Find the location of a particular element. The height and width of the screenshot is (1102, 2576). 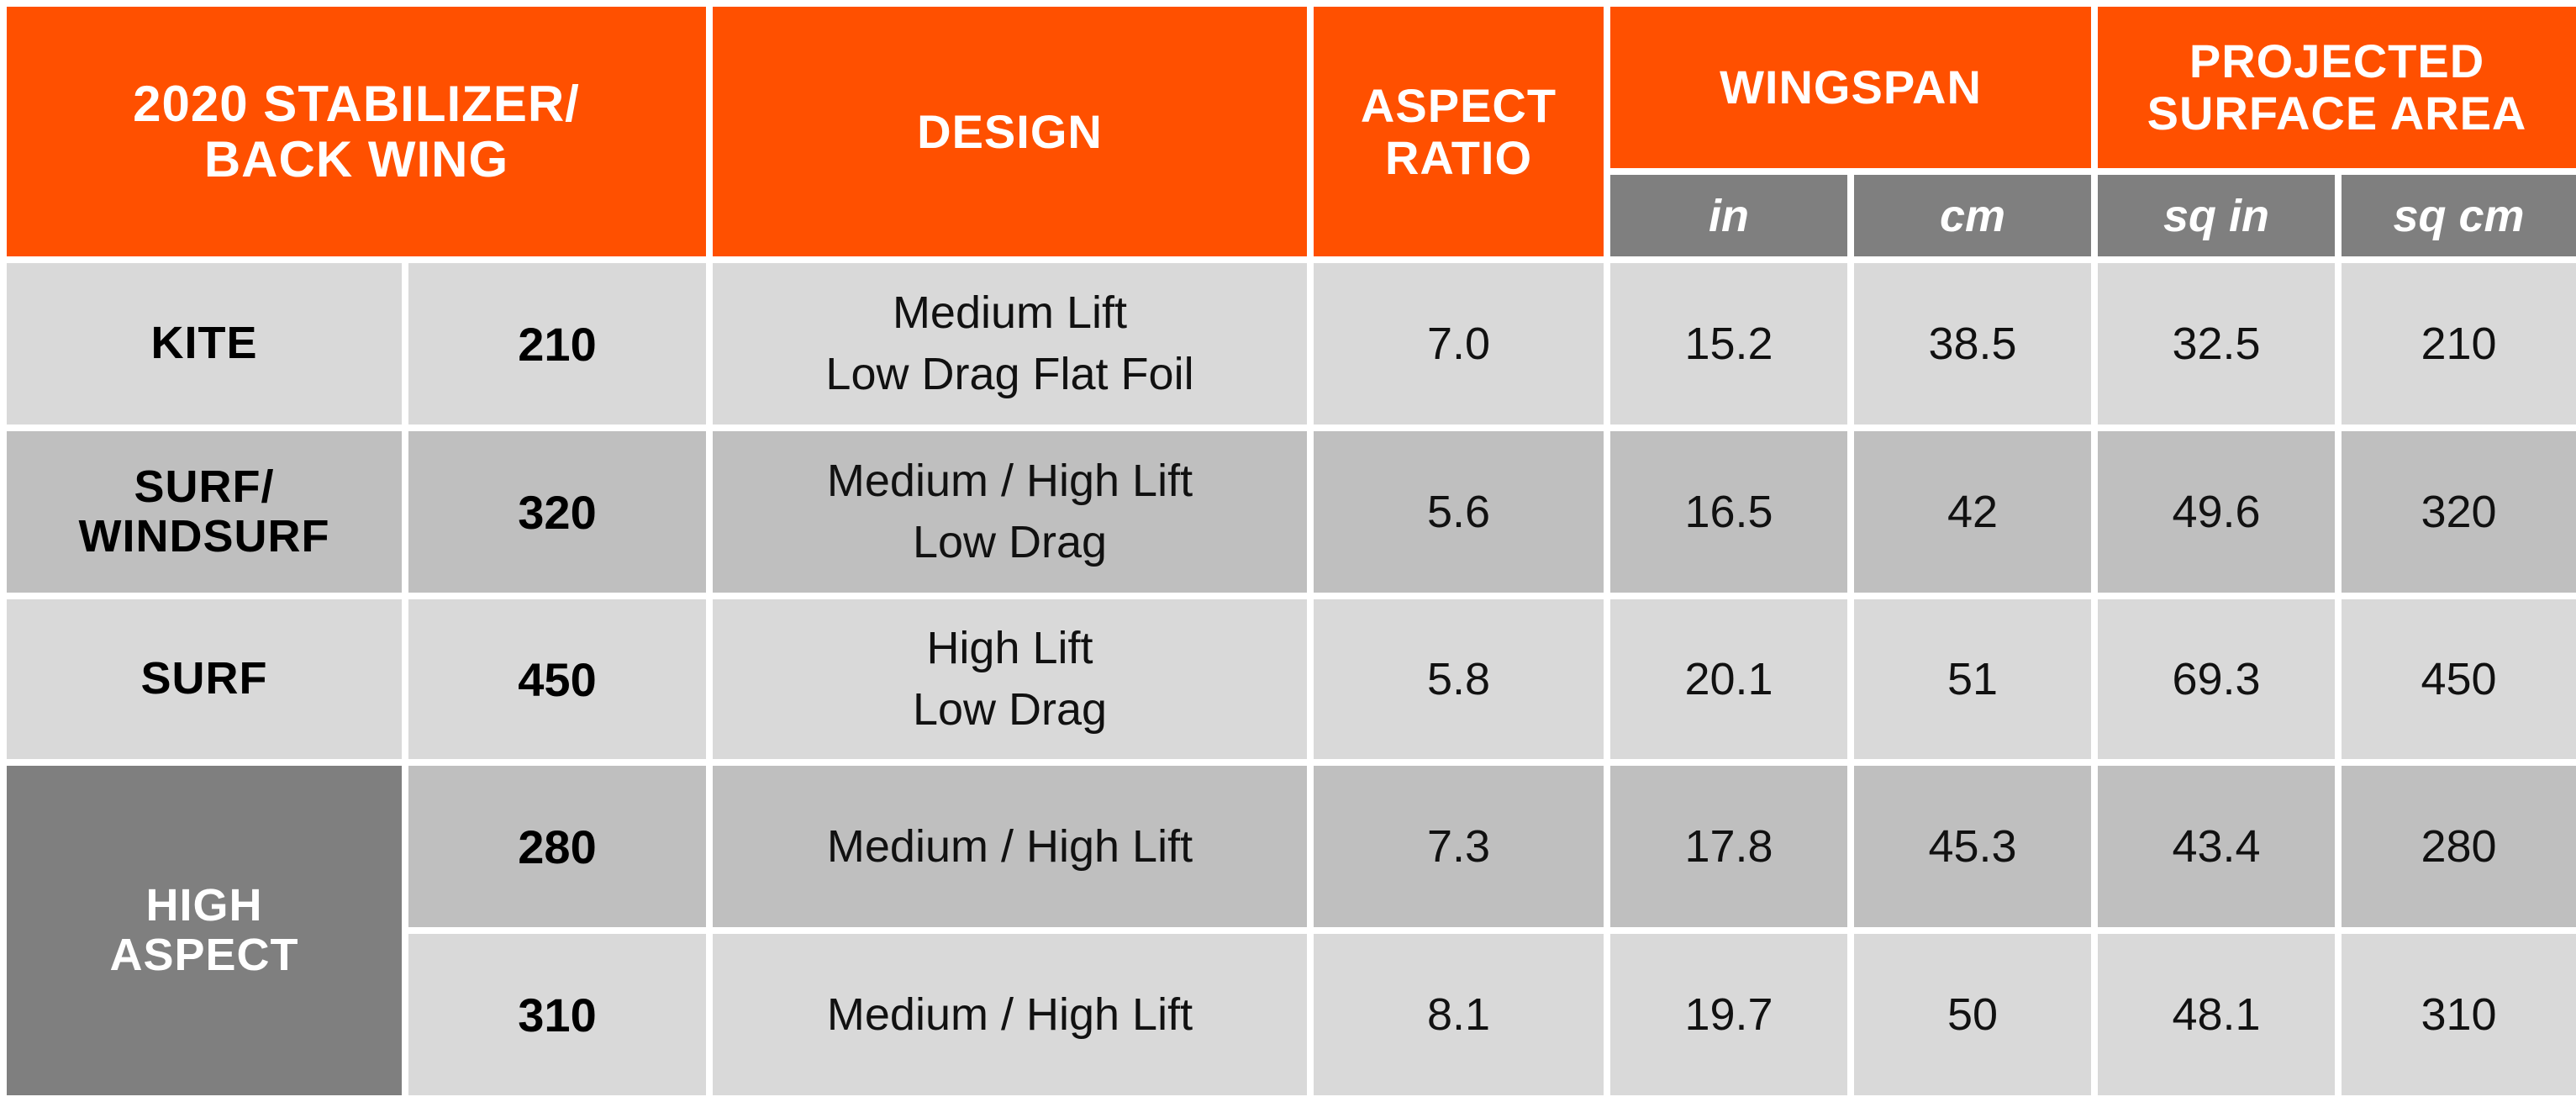

area-sq-in-cell: 49.6 is located at coordinates (2216, 511).